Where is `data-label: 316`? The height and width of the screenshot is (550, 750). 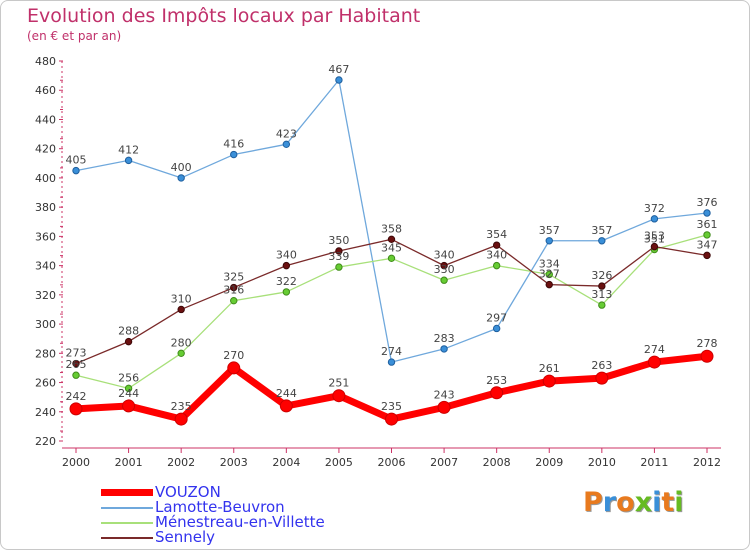
data-label: 316 is located at coordinates (233, 290).